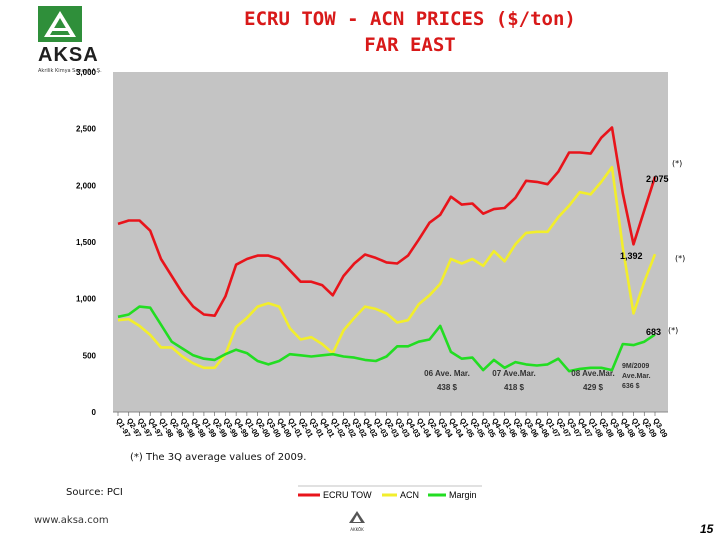  Describe the element at coordinates (447, 373) in the screenshot. I see `average-margin-label: 06 Ave. Mar.` at that location.